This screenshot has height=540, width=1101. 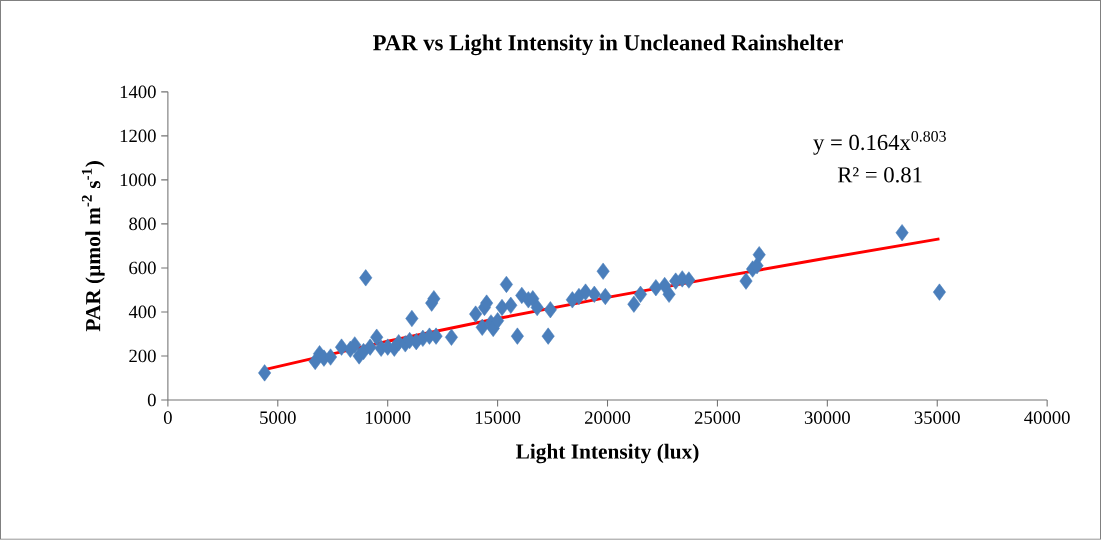 I want to click on annotation: y = 0.164x$^{0.803}$, so click(x=879, y=143).